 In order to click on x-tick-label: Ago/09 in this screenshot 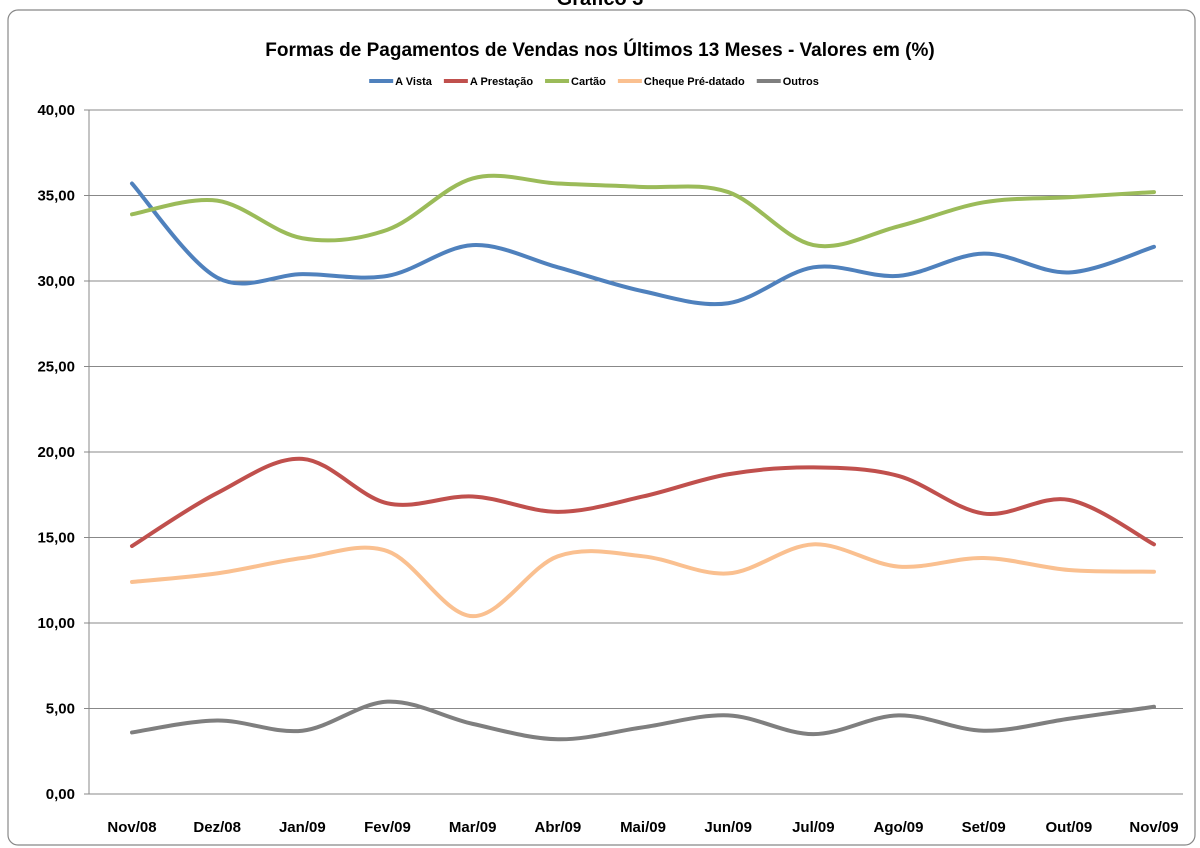, I will do `click(898, 827)`.